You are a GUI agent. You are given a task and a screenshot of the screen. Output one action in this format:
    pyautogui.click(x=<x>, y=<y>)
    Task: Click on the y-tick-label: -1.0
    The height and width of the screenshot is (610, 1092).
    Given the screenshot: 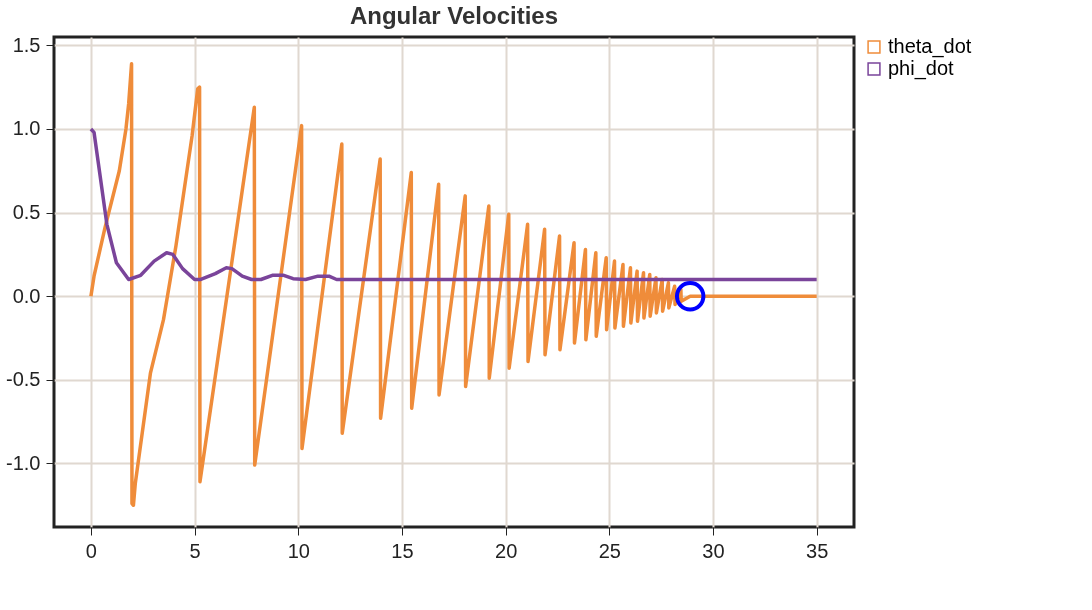 What is the action you would take?
    pyautogui.click(x=23, y=462)
    